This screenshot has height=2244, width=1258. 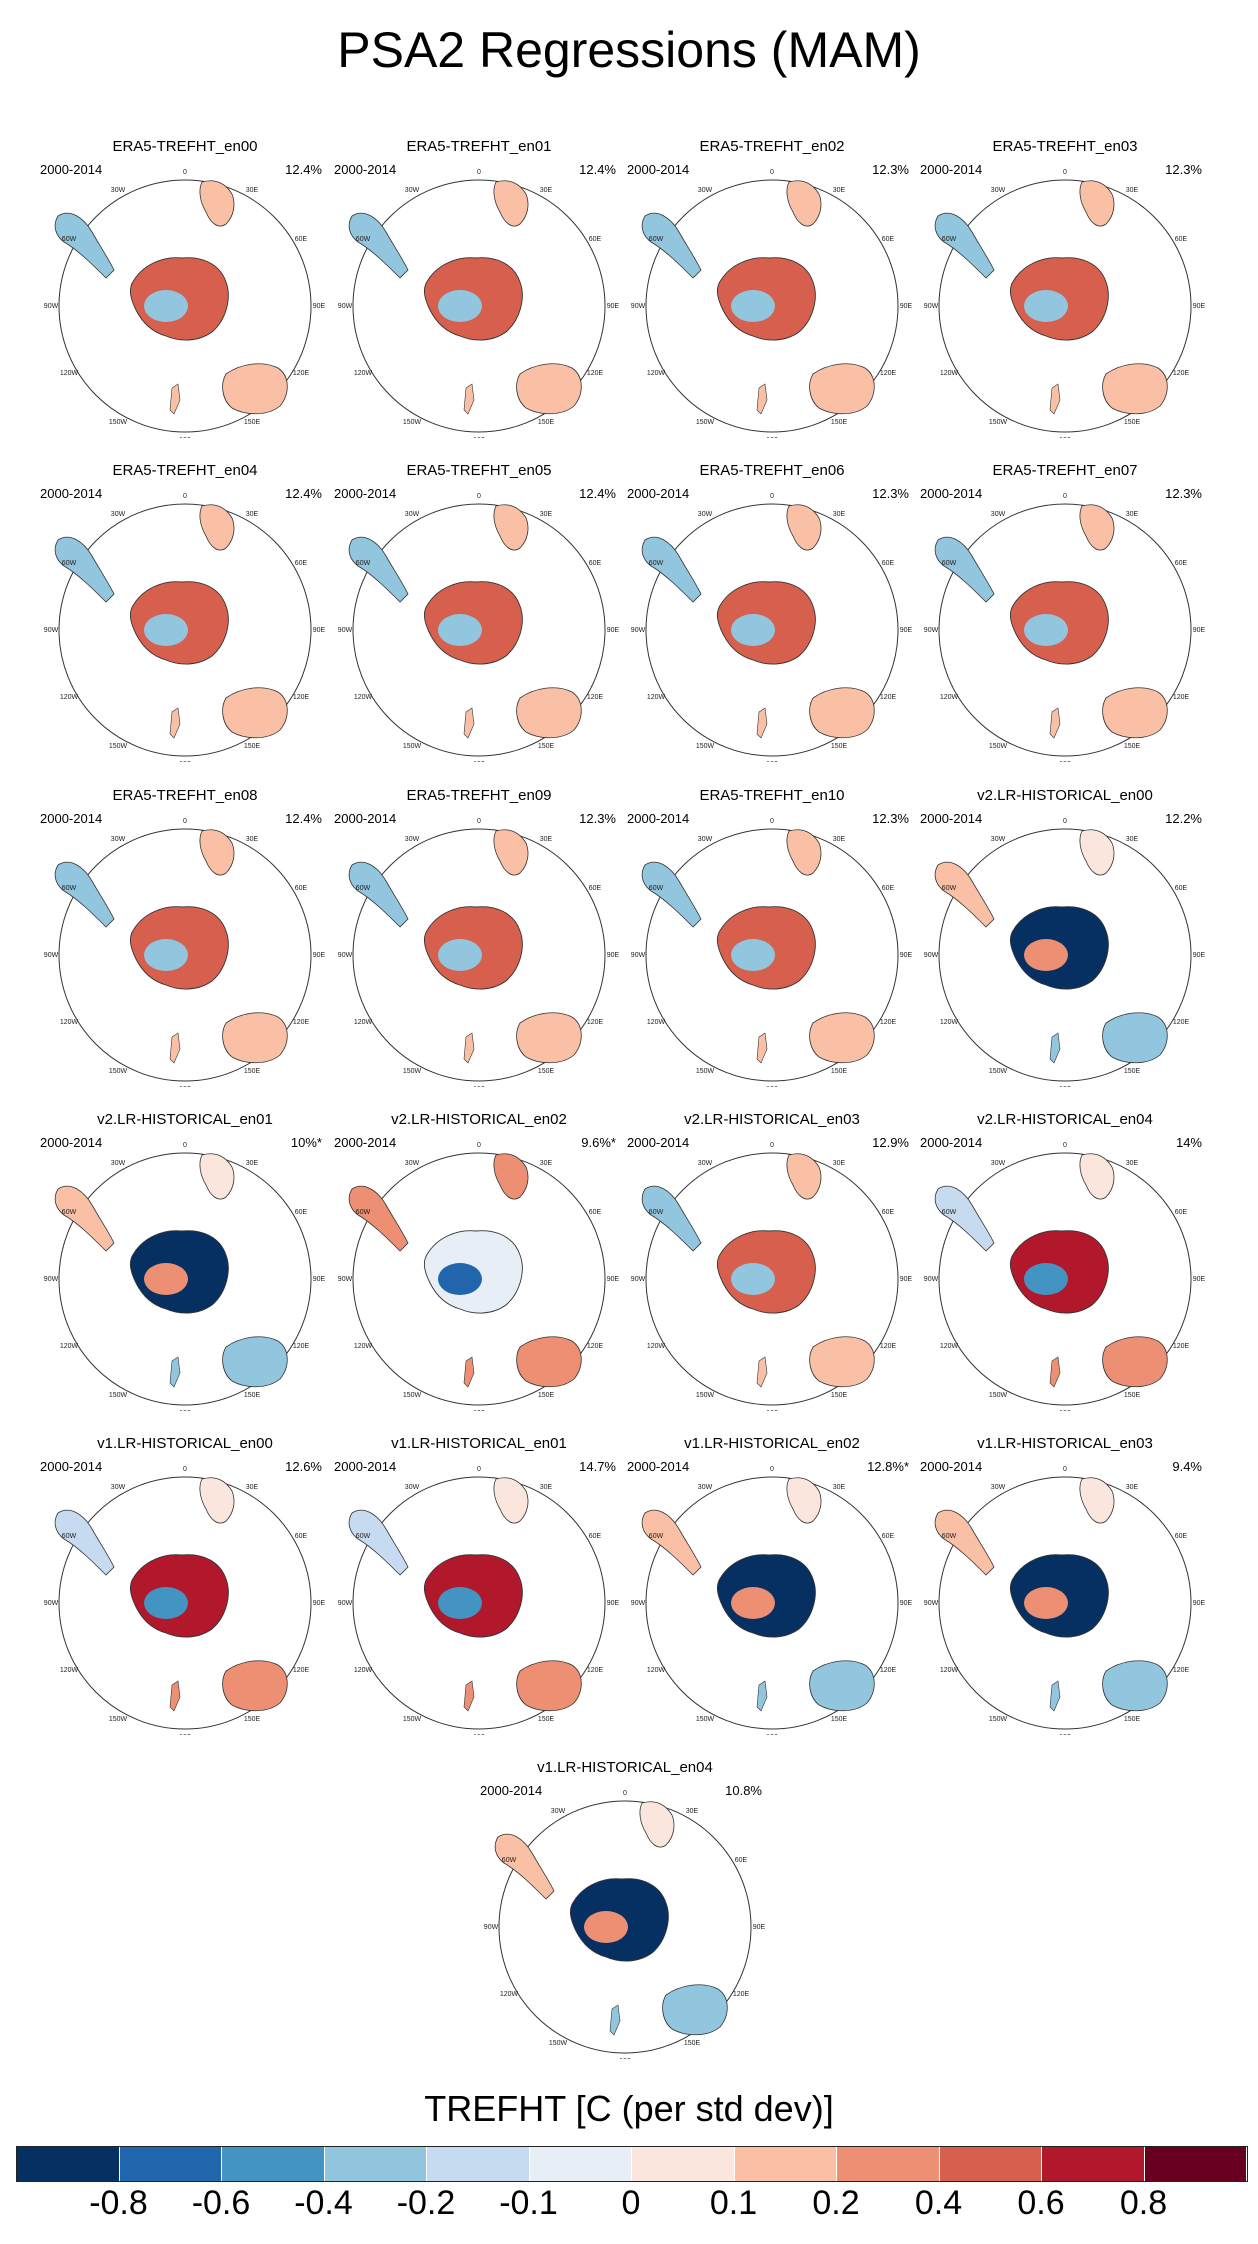 I want to click on panel-variance-pct: 12.3%, so click(x=1183, y=169).